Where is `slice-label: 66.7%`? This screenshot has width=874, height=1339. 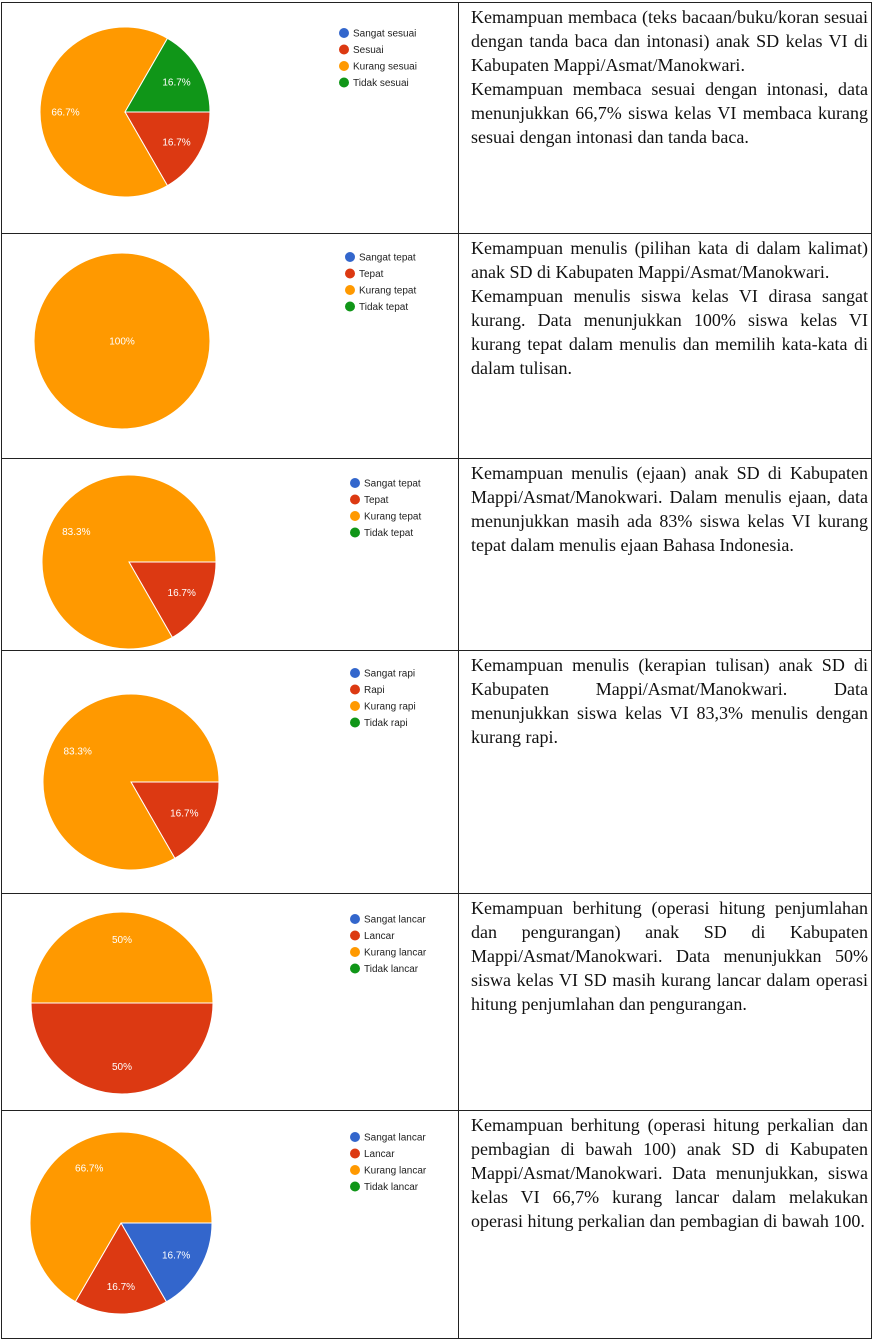
slice-label: 66.7% is located at coordinates (65, 113).